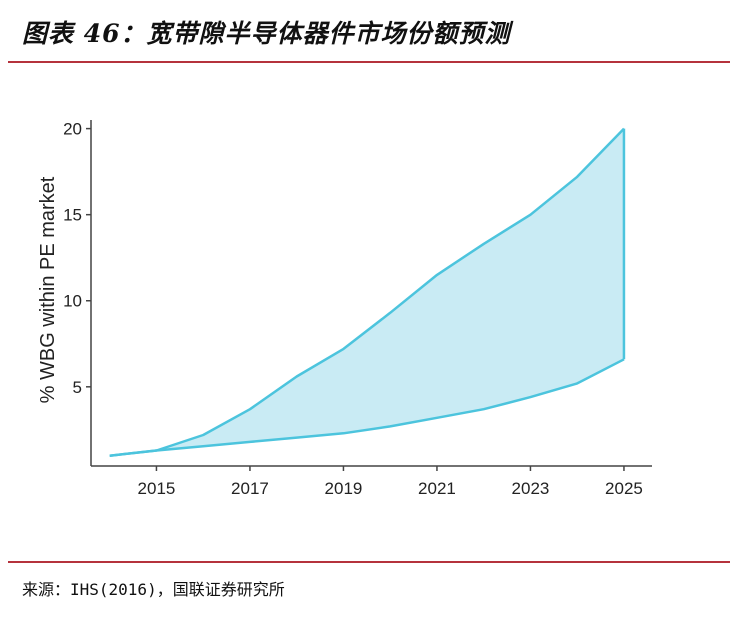 The width and height of the screenshot is (750, 618). What do you see at coordinates (369, 62) in the screenshot?
I see `header-divider` at bounding box center [369, 62].